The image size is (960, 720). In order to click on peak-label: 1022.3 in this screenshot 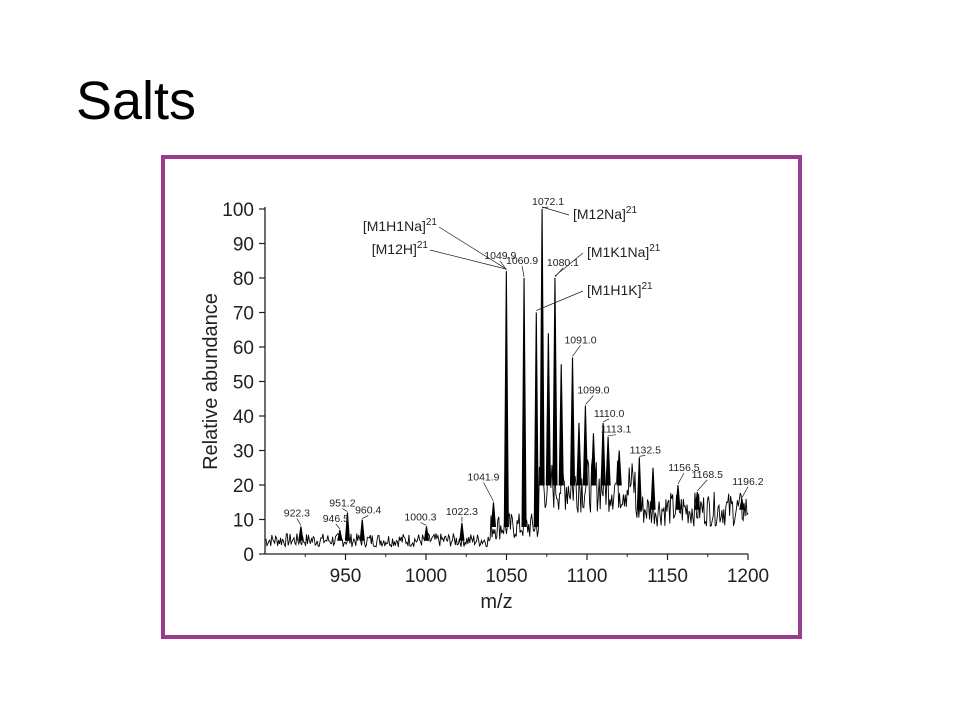, I will do `click(462, 512)`.